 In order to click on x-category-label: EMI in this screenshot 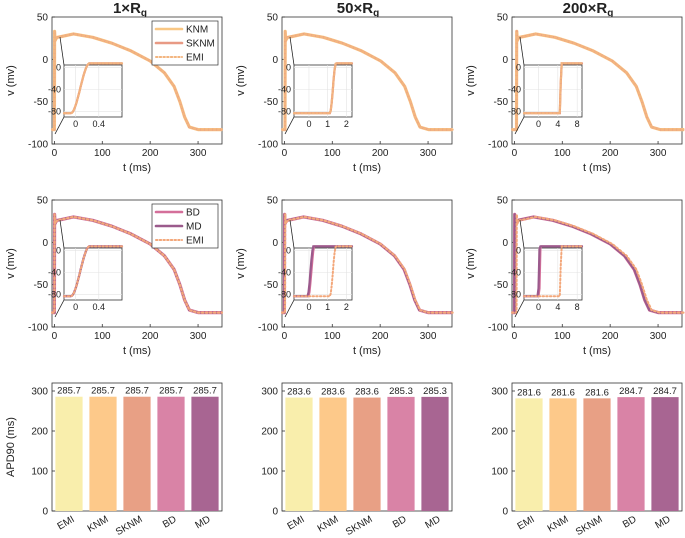, I will do `click(66, 523)`.